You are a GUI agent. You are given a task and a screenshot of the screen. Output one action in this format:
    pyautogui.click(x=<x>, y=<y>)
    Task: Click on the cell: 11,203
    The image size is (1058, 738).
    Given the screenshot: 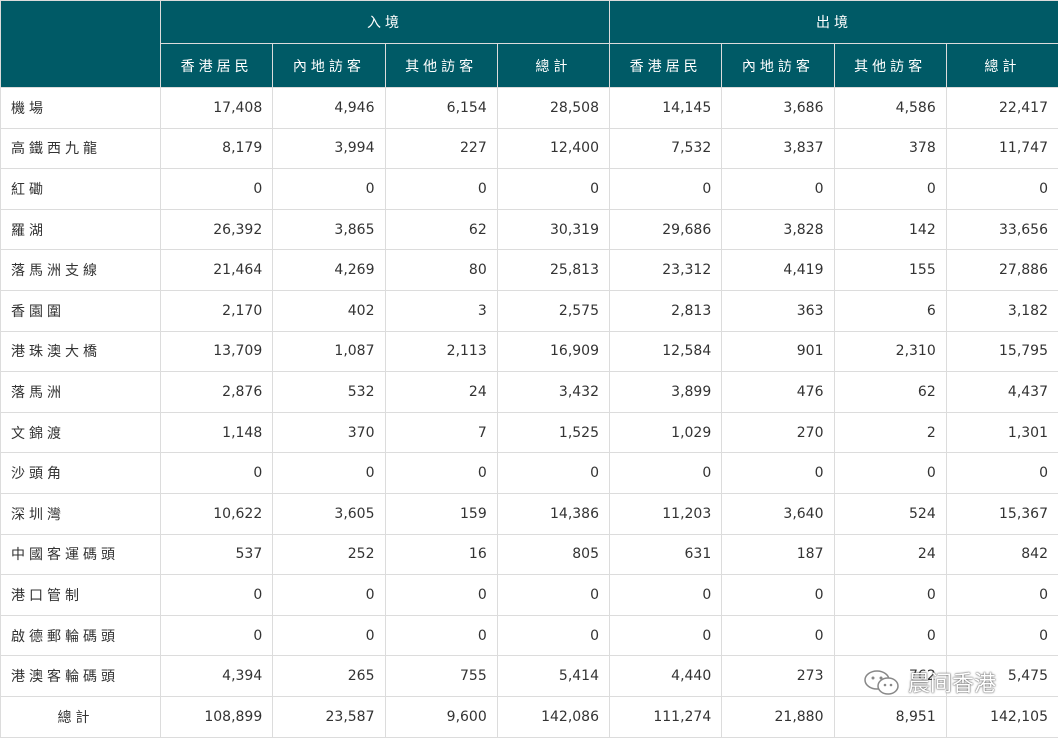 What is the action you would take?
    pyautogui.click(x=666, y=513)
    